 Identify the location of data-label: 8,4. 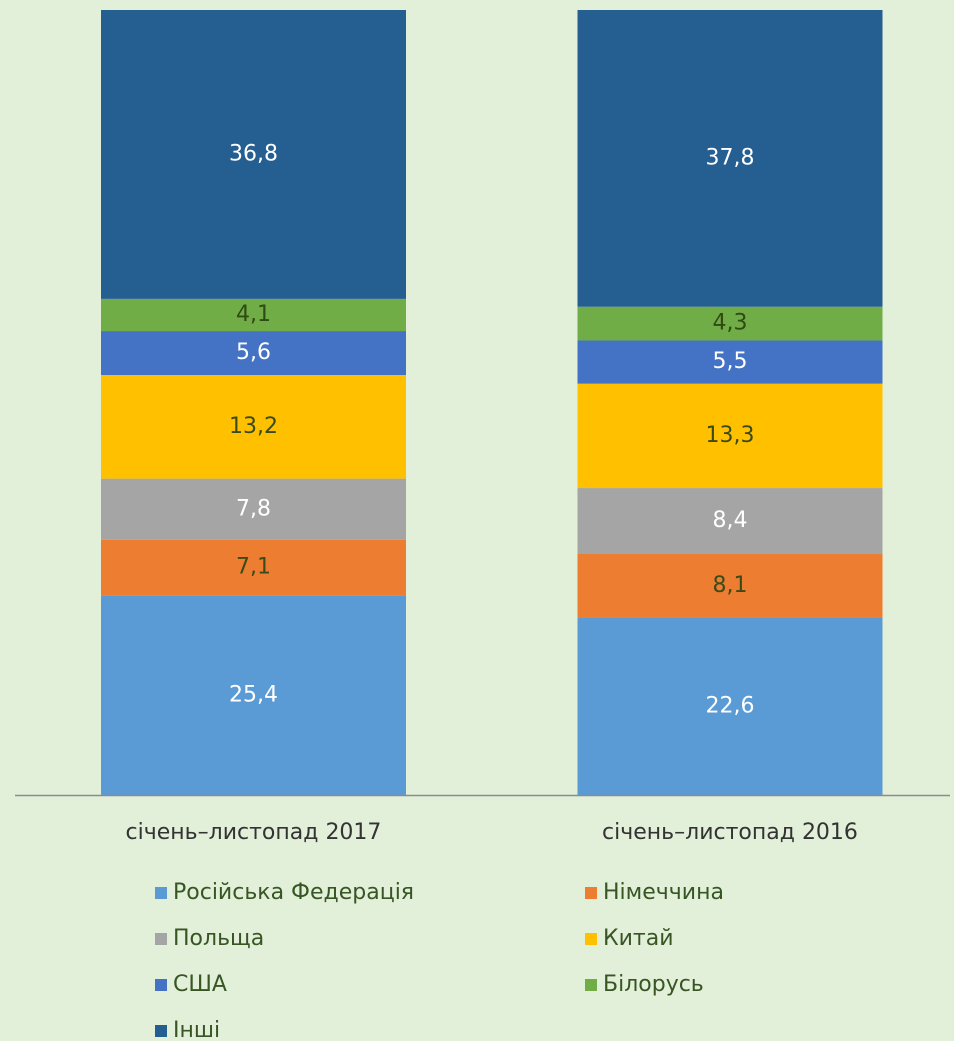
(730, 520).